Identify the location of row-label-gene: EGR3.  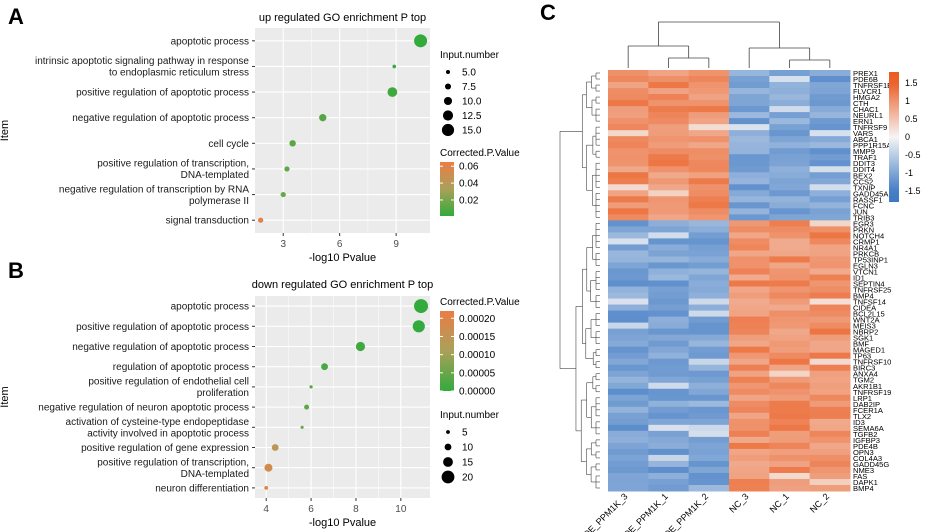
(863, 223).